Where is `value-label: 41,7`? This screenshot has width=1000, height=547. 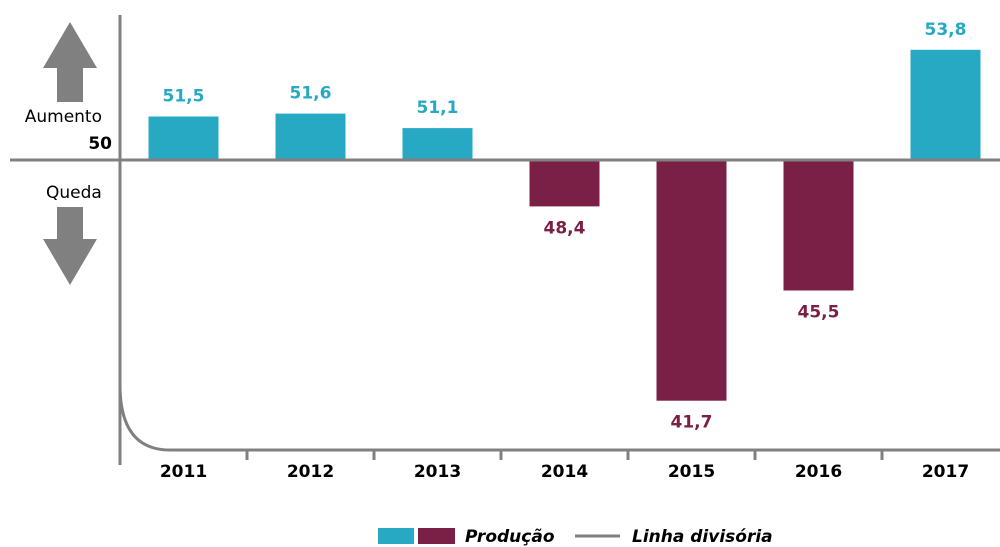
value-label: 41,7 is located at coordinates (692, 423).